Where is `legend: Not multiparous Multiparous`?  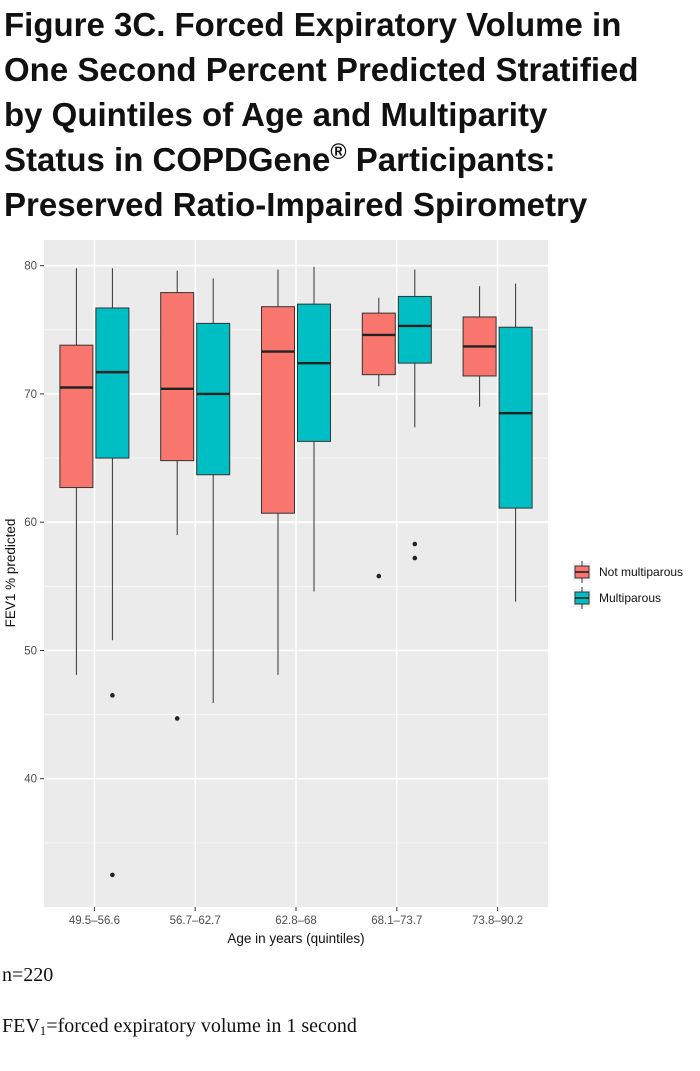 legend: Not multiparous Multiparous is located at coordinates (628, 585).